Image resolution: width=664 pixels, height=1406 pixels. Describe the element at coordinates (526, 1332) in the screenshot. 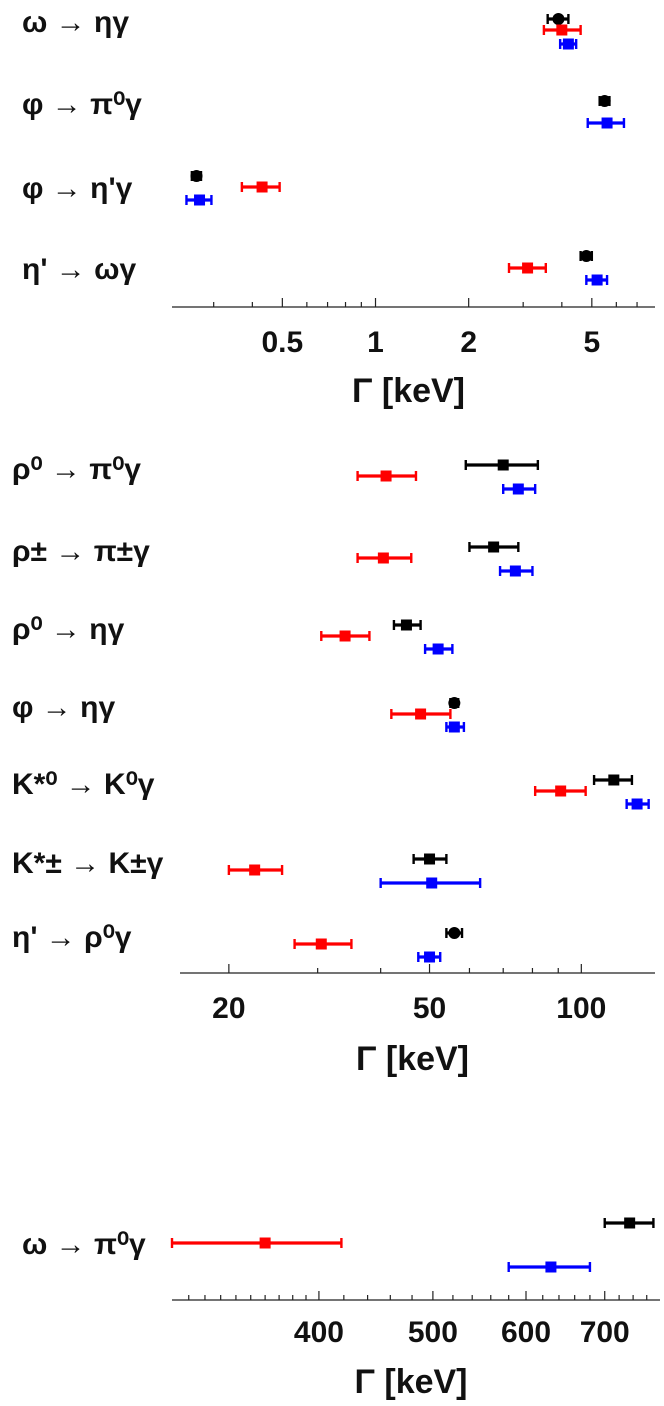

I see `x-tick-label: 600` at that location.